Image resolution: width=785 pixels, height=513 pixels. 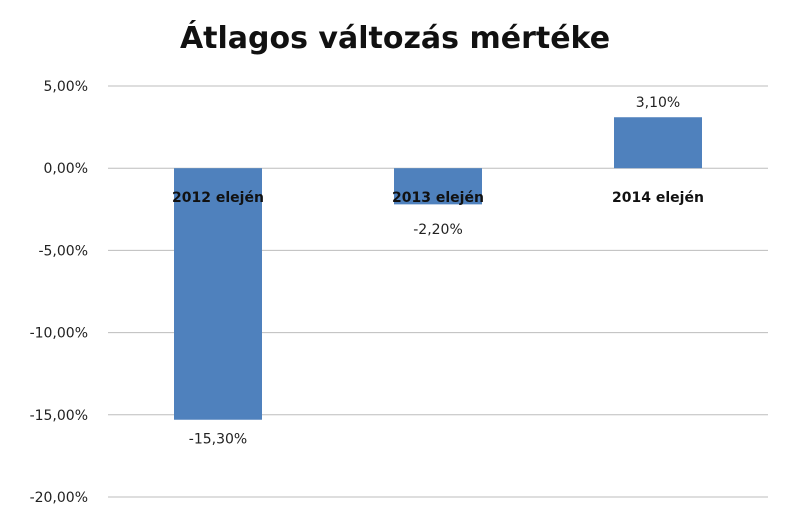 I want to click on y-tick-label: 5,00%, so click(x=66, y=87).